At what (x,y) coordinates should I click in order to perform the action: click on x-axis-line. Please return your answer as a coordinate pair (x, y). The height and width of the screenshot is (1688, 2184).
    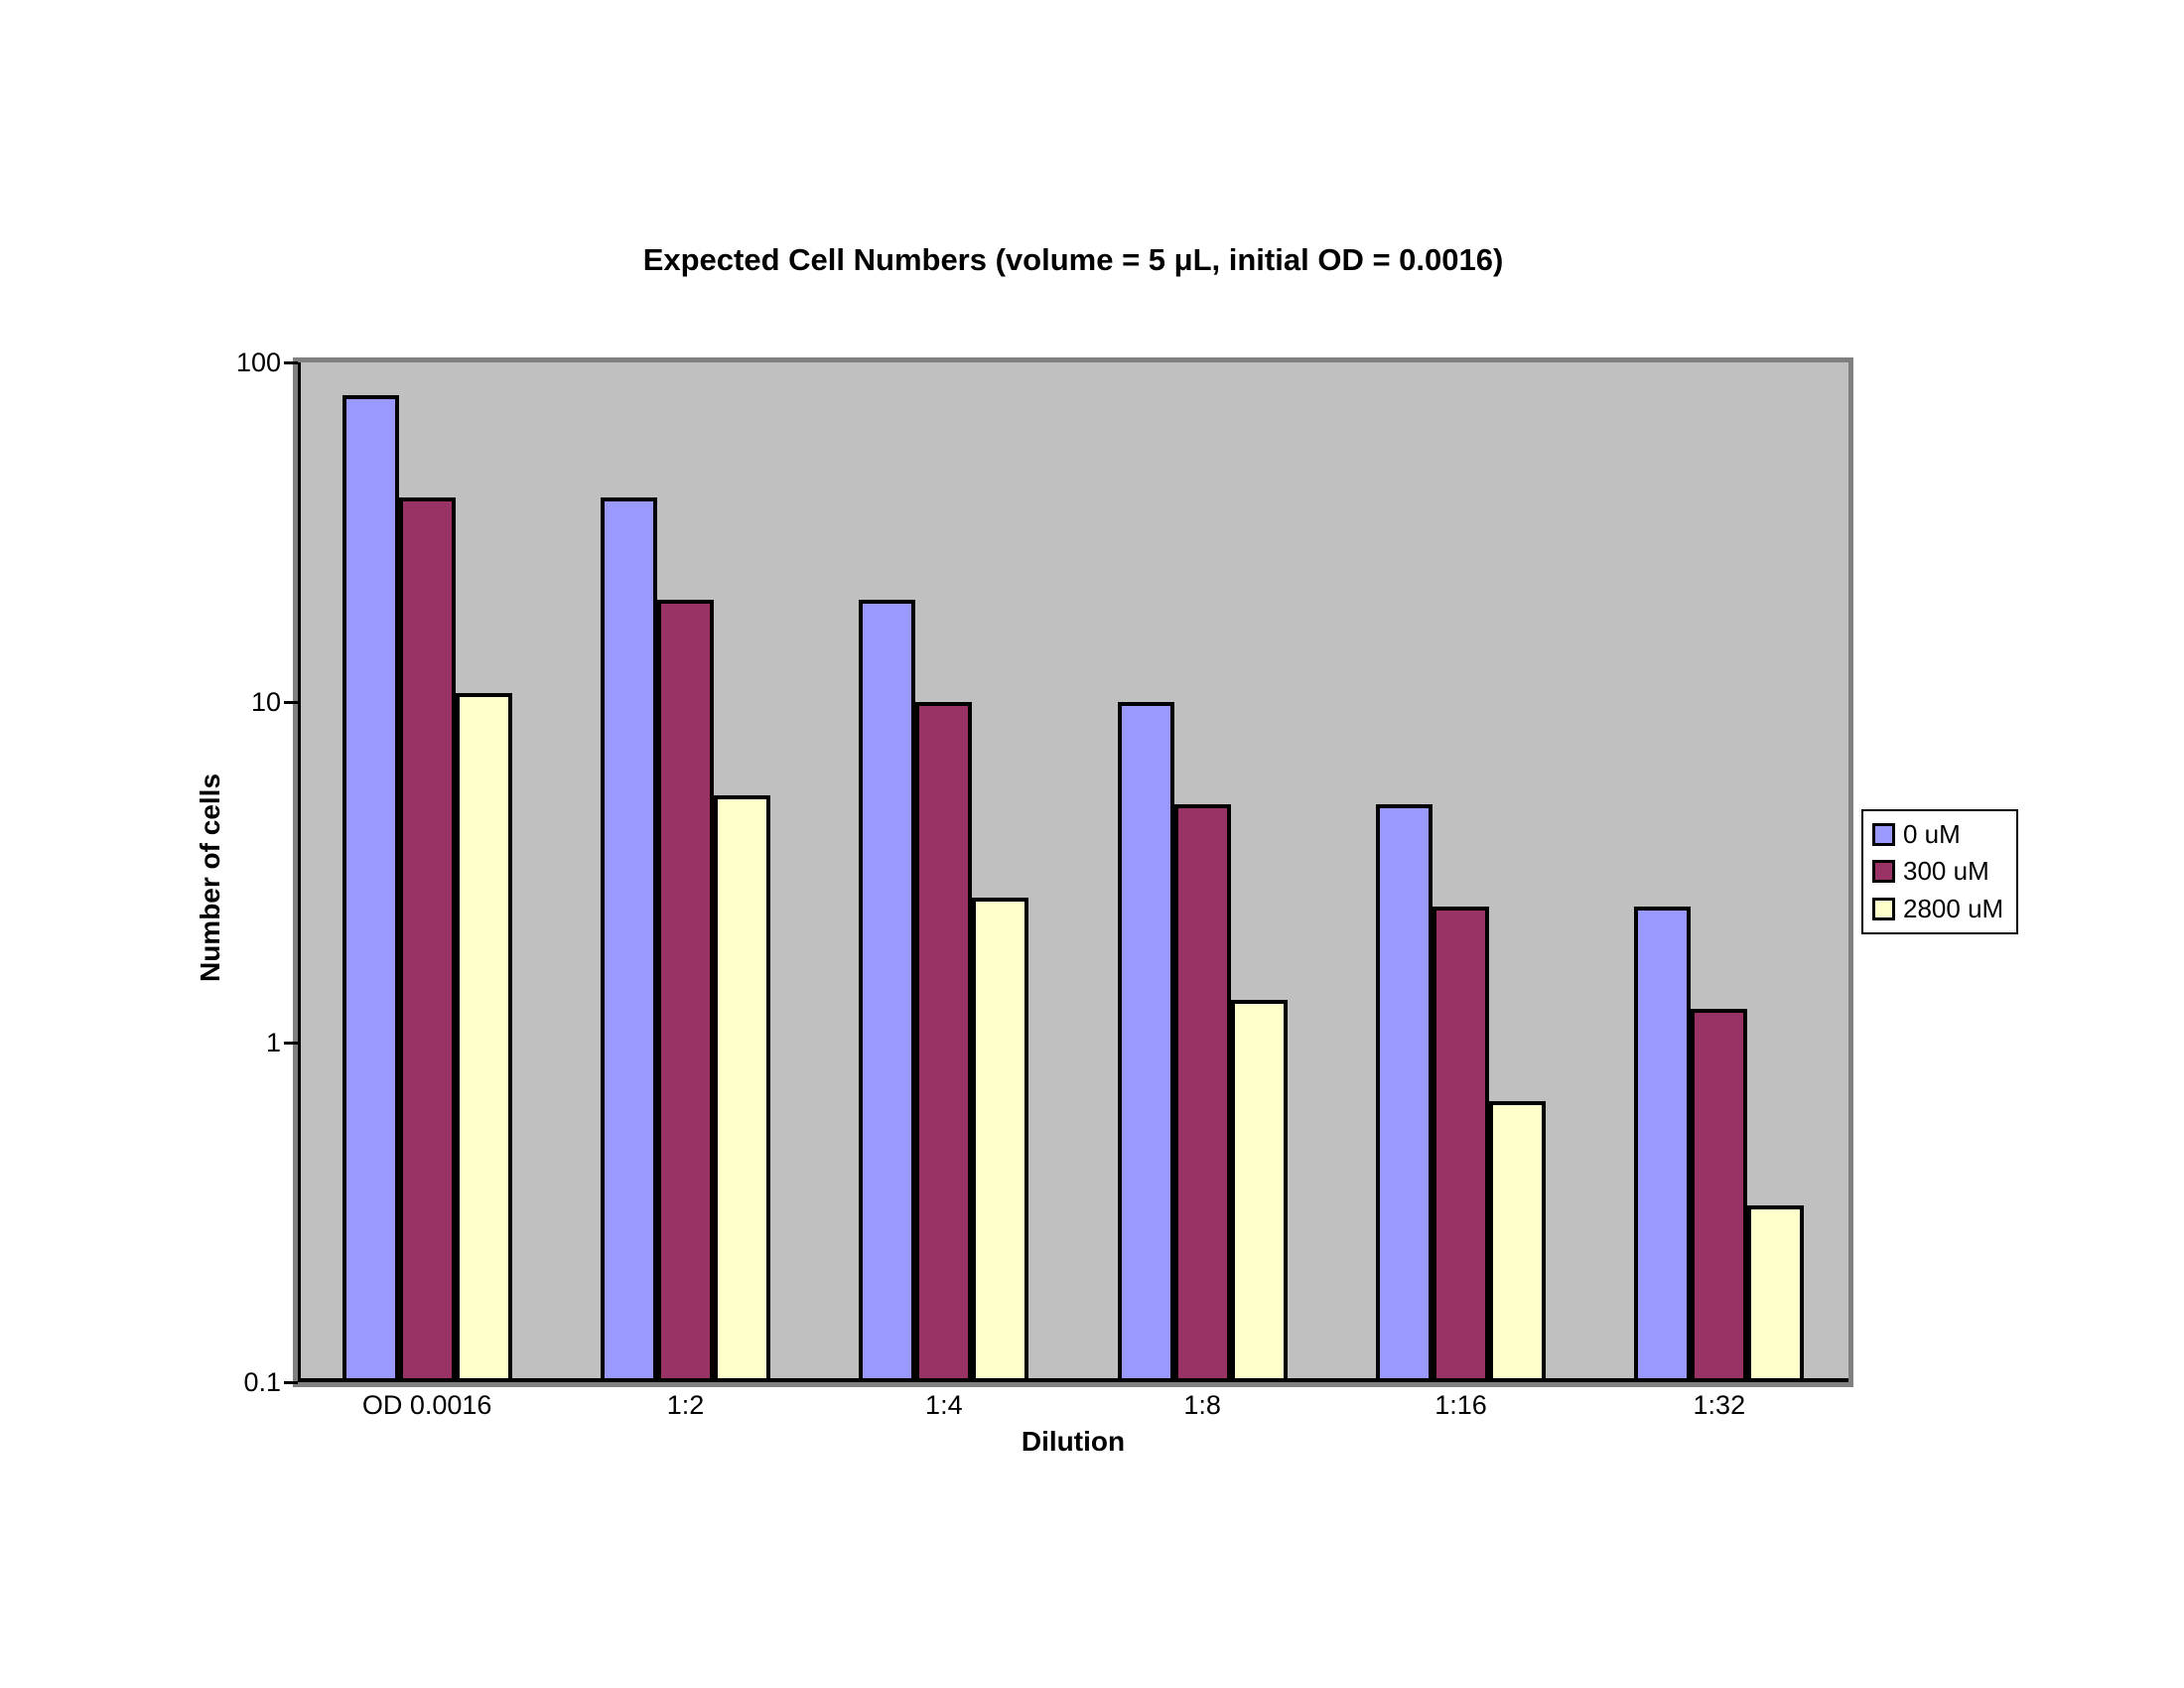
    Looking at the image, I should click on (1073, 1380).